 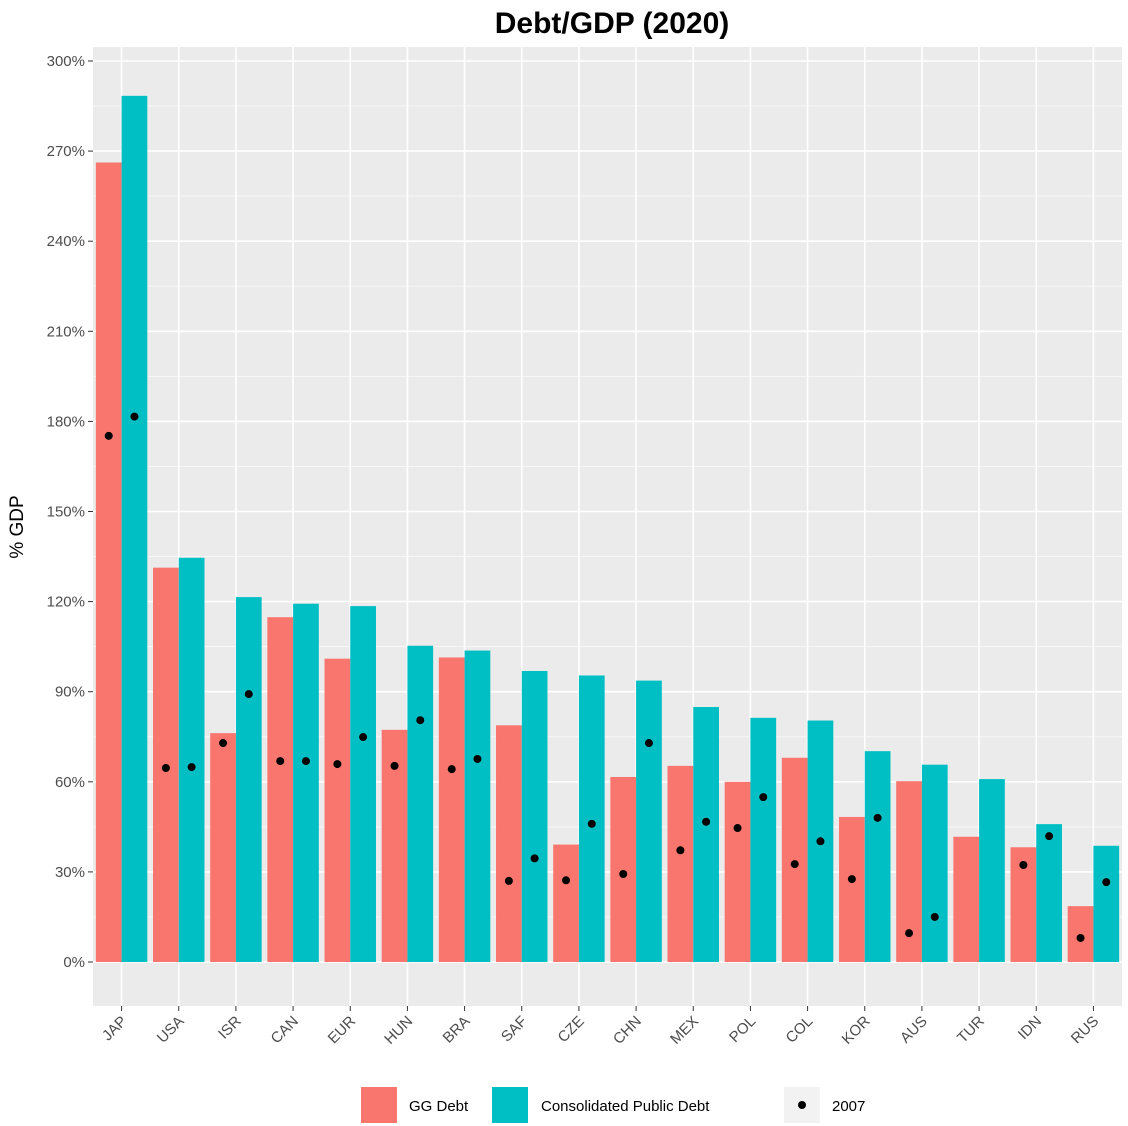 What do you see at coordinates (165, 767) in the screenshot?
I see `point-2007-gg-debt-usa` at bounding box center [165, 767].